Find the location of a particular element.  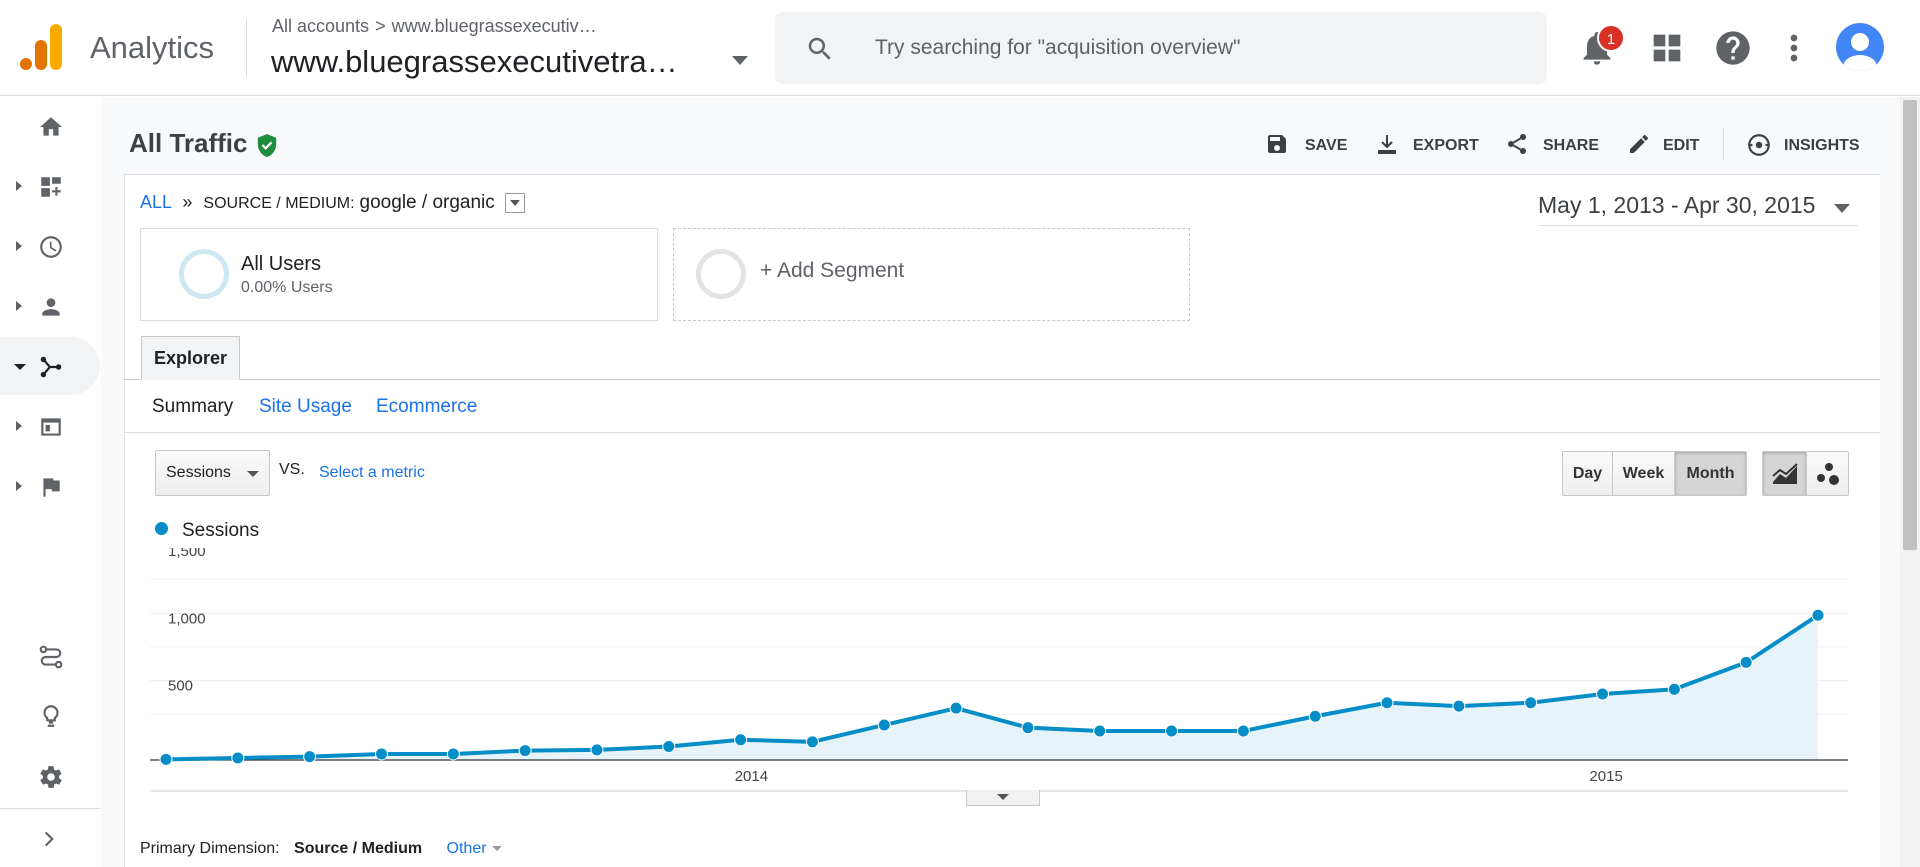

header-divider is located at coordinates (246, 48).